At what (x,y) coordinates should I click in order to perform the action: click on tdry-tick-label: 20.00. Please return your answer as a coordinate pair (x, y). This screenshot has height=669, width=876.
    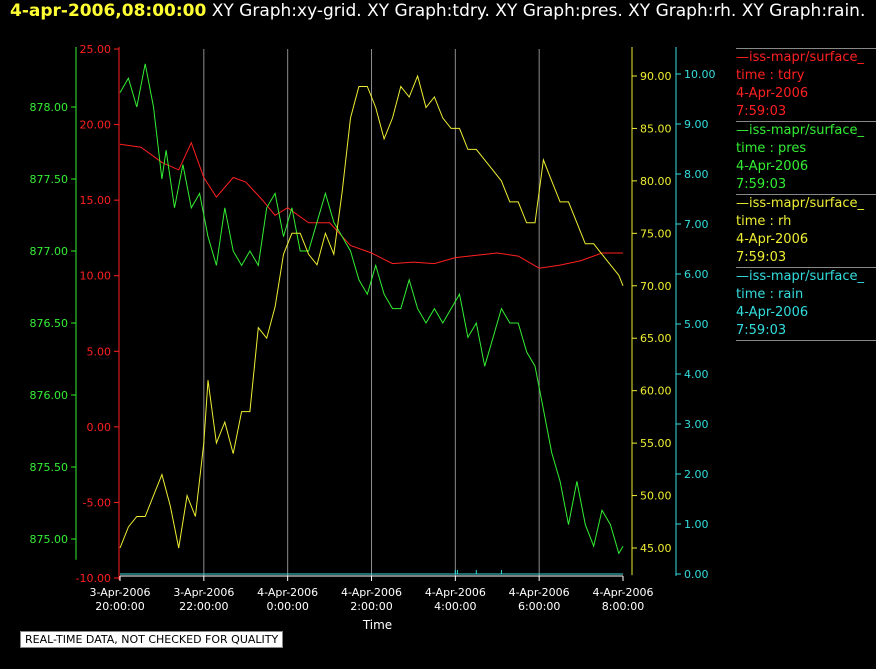
    Looking at the image, I should click on (96, 125).